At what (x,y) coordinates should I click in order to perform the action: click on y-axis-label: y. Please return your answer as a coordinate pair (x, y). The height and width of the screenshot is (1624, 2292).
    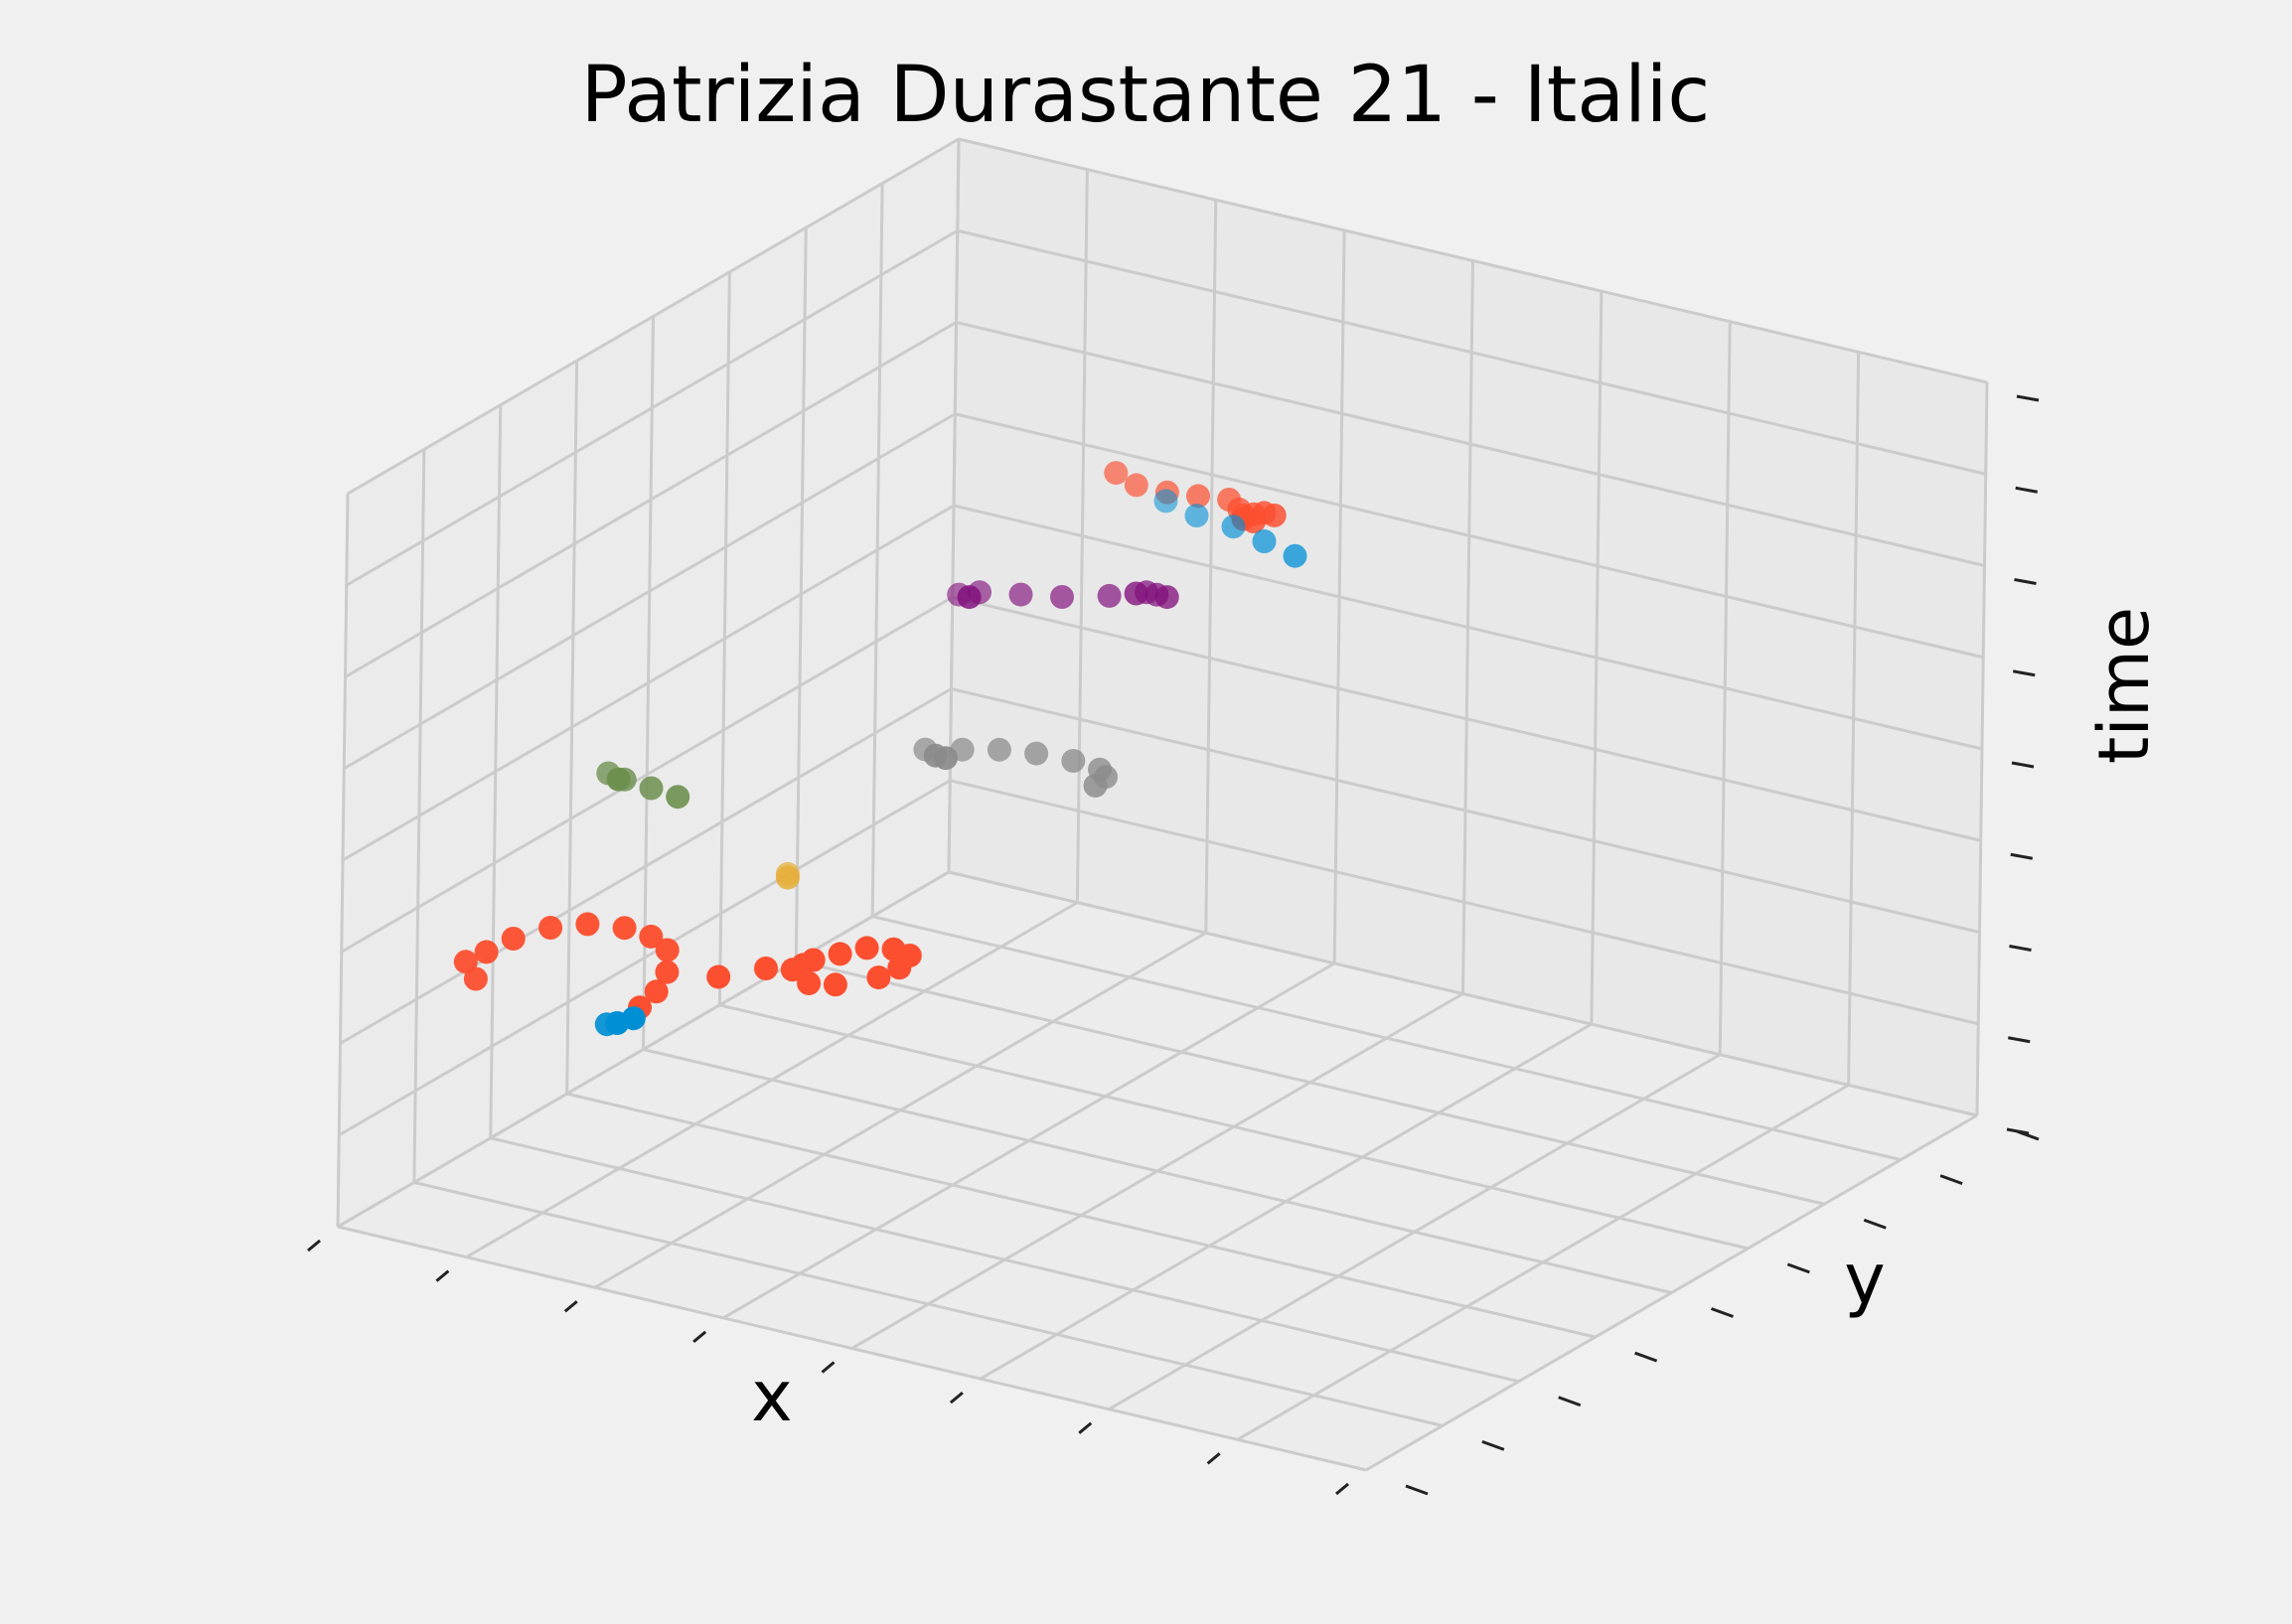
    Looking at the image, I should click on (1864, 1279).